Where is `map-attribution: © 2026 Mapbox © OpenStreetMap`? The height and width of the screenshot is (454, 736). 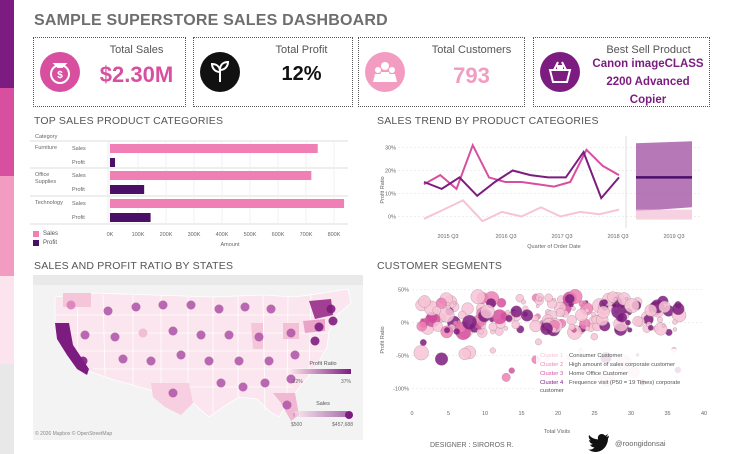
map-attribution: © 2026 Mapbox © OpenStreetMap is located at coordinates (73, 433).